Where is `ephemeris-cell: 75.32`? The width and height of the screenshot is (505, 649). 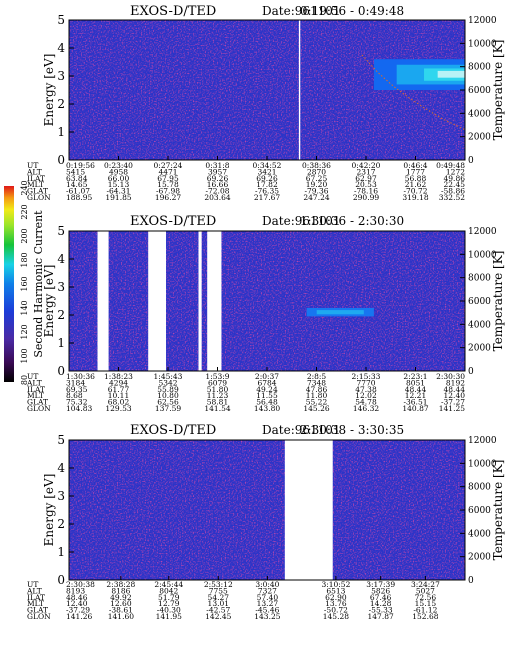 ephemeris-cell: 75.32 is located at coordinates (77, 402).